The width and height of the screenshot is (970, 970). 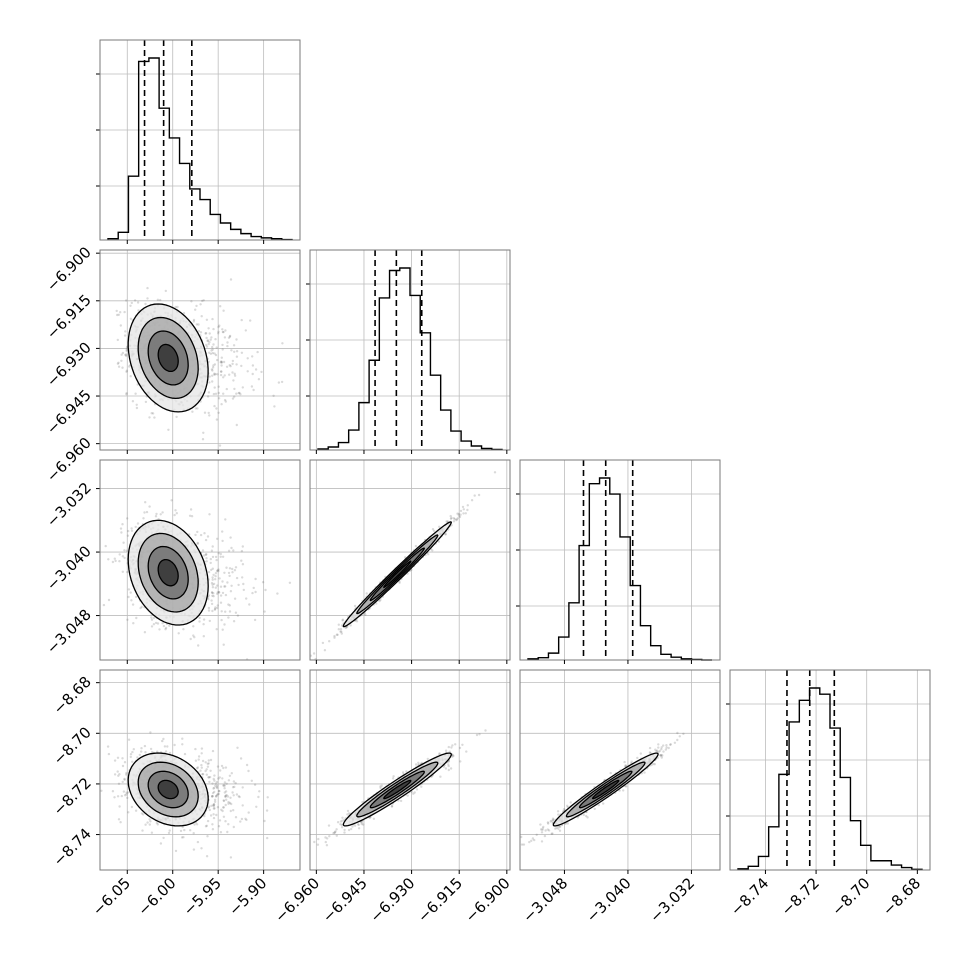 What do you see at coordinates (200, 560) in the screenshot?
I see `panel-frame` at bounding box center [200, 560].